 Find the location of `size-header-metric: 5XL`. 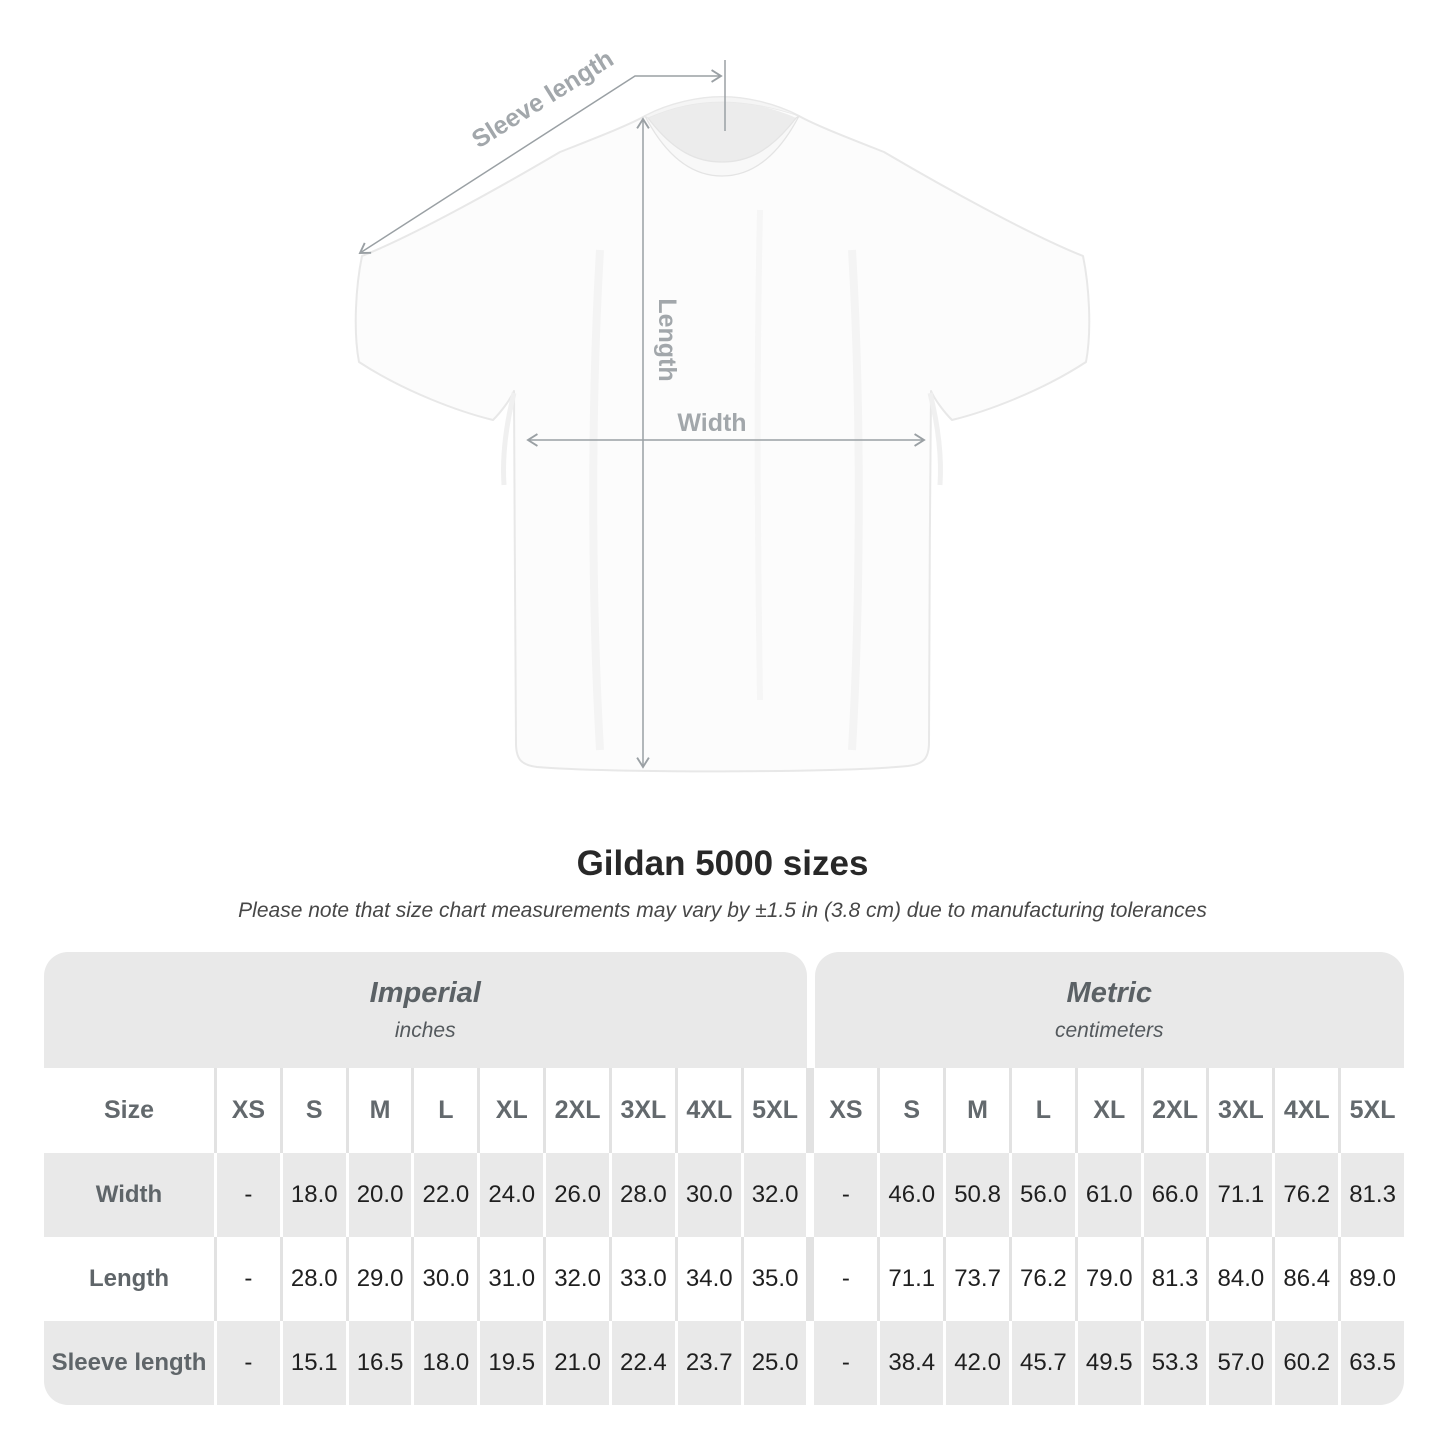

size-header-metric: 5XL is located at coordinates (1372, 1110).